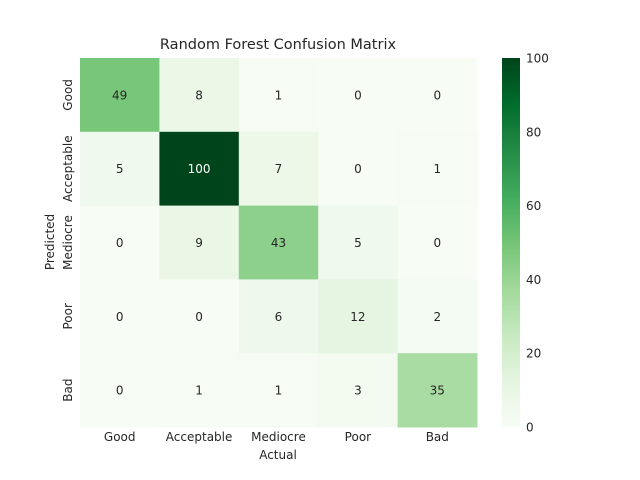 The height and width of the screenshot is (480, 640). Describe the element at coordinates (511, 242) in the screenshot. I see `colorbar` at that location.